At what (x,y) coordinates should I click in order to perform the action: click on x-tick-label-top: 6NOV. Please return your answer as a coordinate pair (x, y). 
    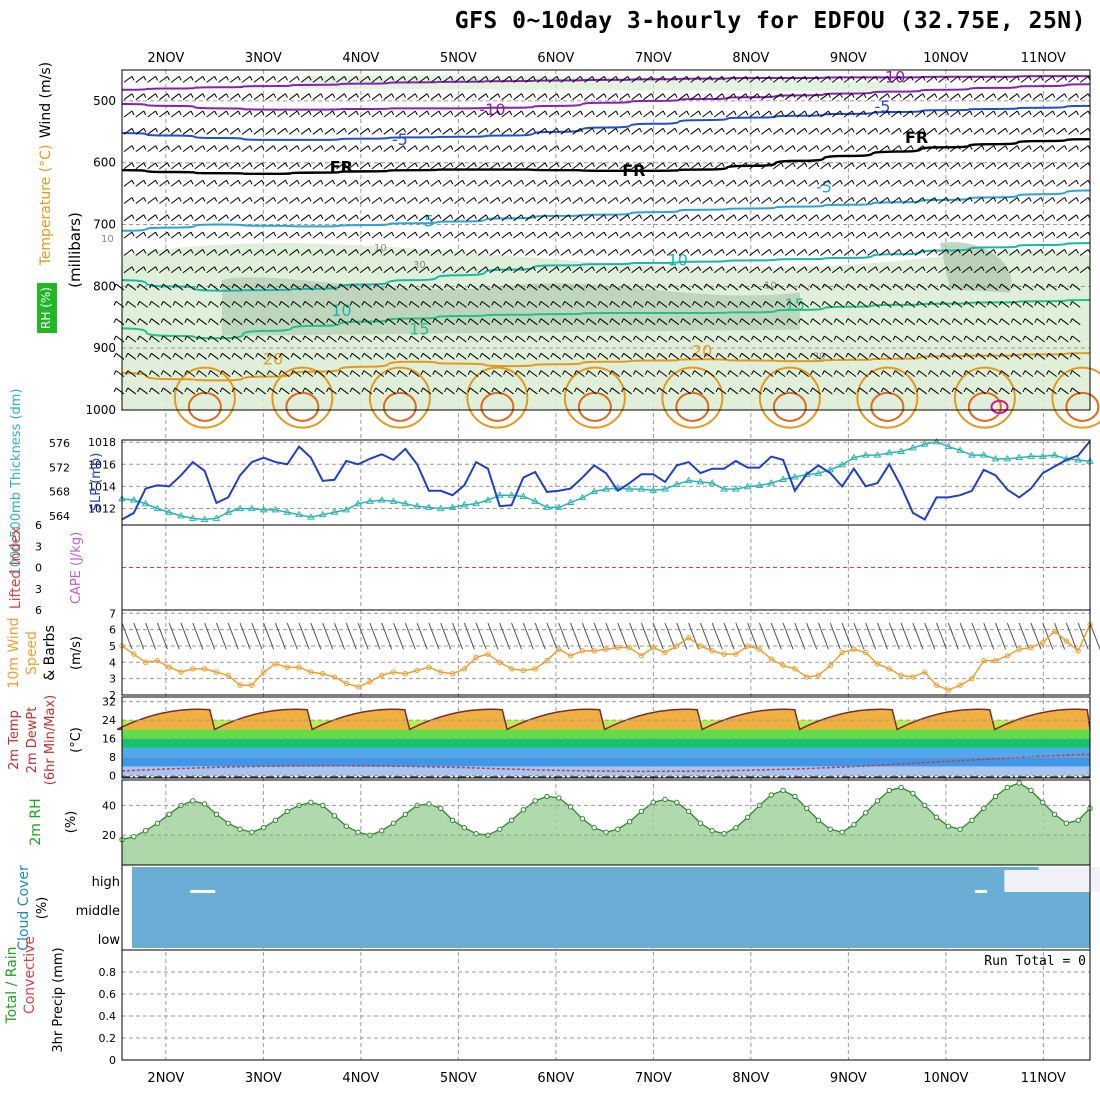
    Looking at the image, I should click on (555, 58).